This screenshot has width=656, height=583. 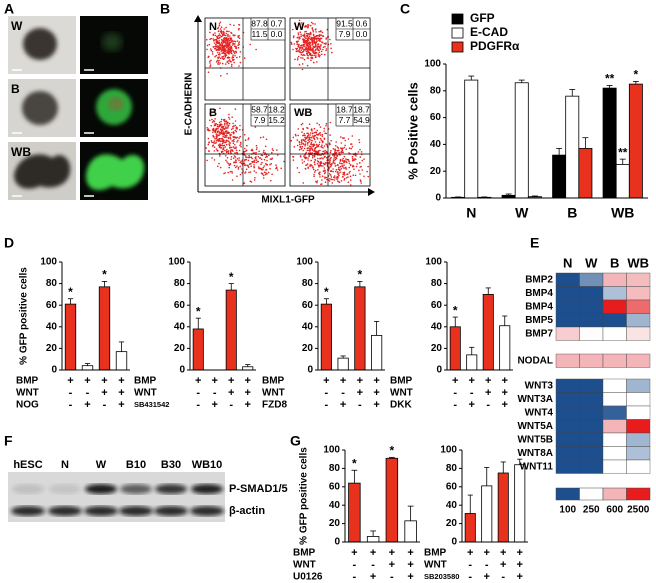 What do you see at coordinates (295, 441) in the screenshot?
I see `panel-label: G` at bounding box center [295, 441].